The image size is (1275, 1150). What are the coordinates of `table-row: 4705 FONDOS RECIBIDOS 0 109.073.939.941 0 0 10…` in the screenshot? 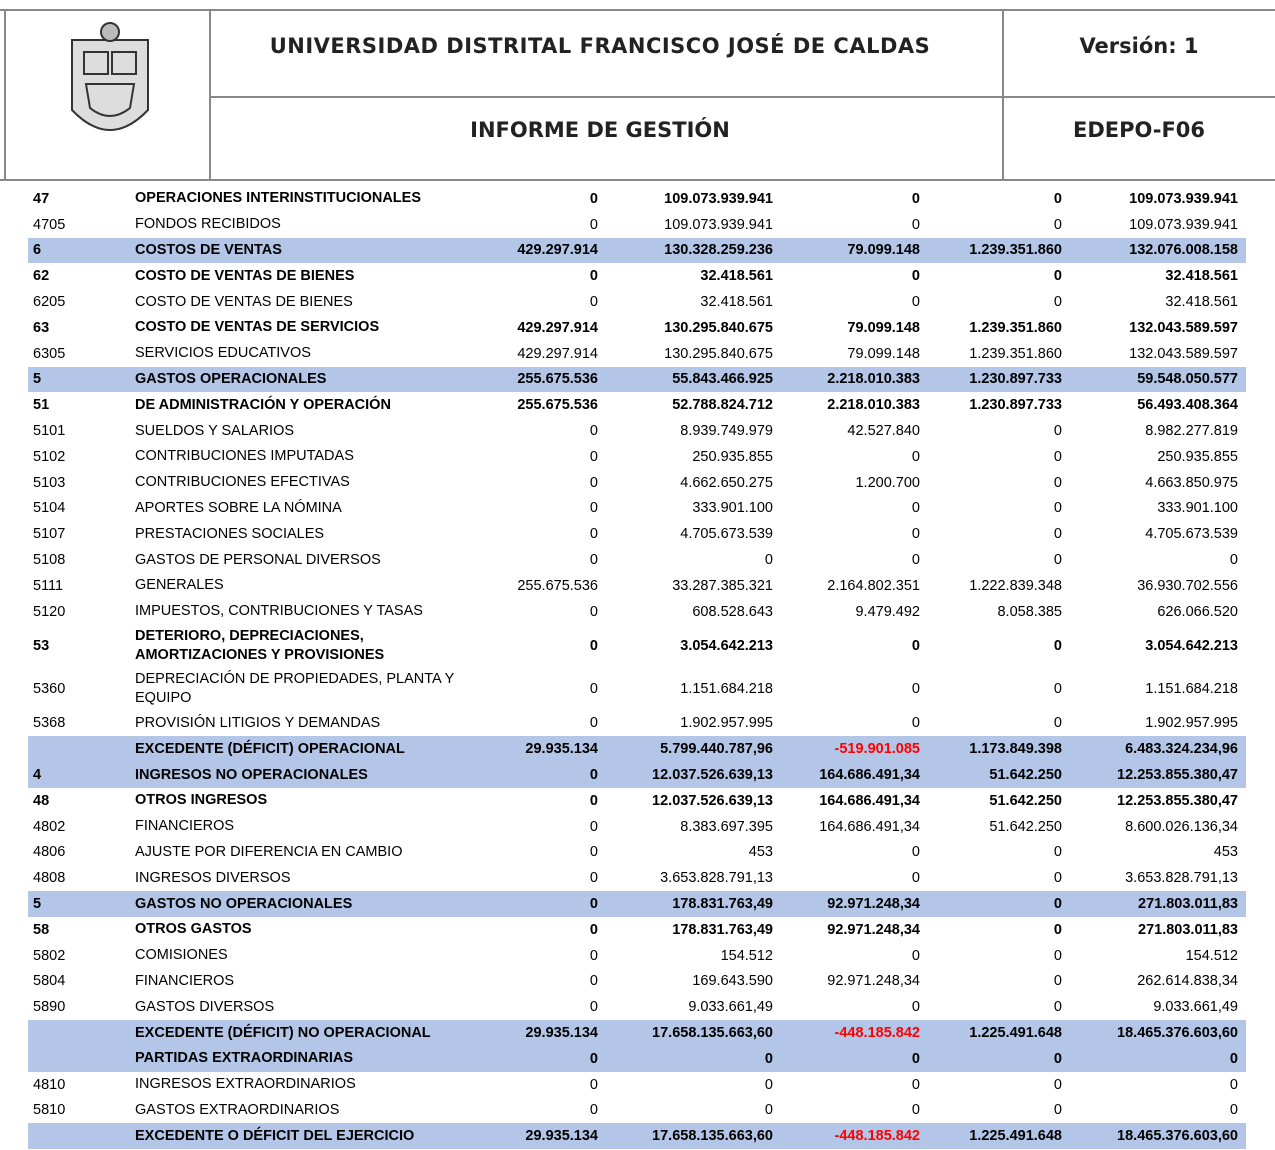 It's located at (637, 225).